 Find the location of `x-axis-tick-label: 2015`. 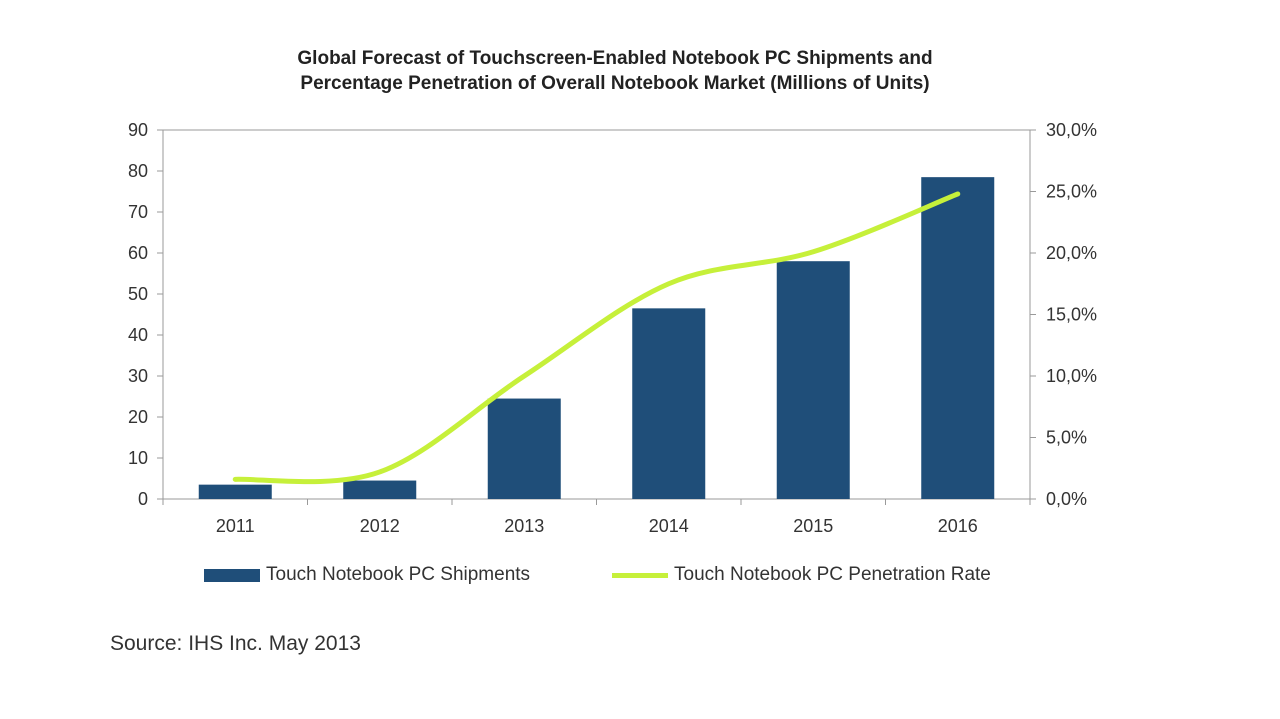

x-axis-tick-label: 2015 is located at coordinates (813, 526).